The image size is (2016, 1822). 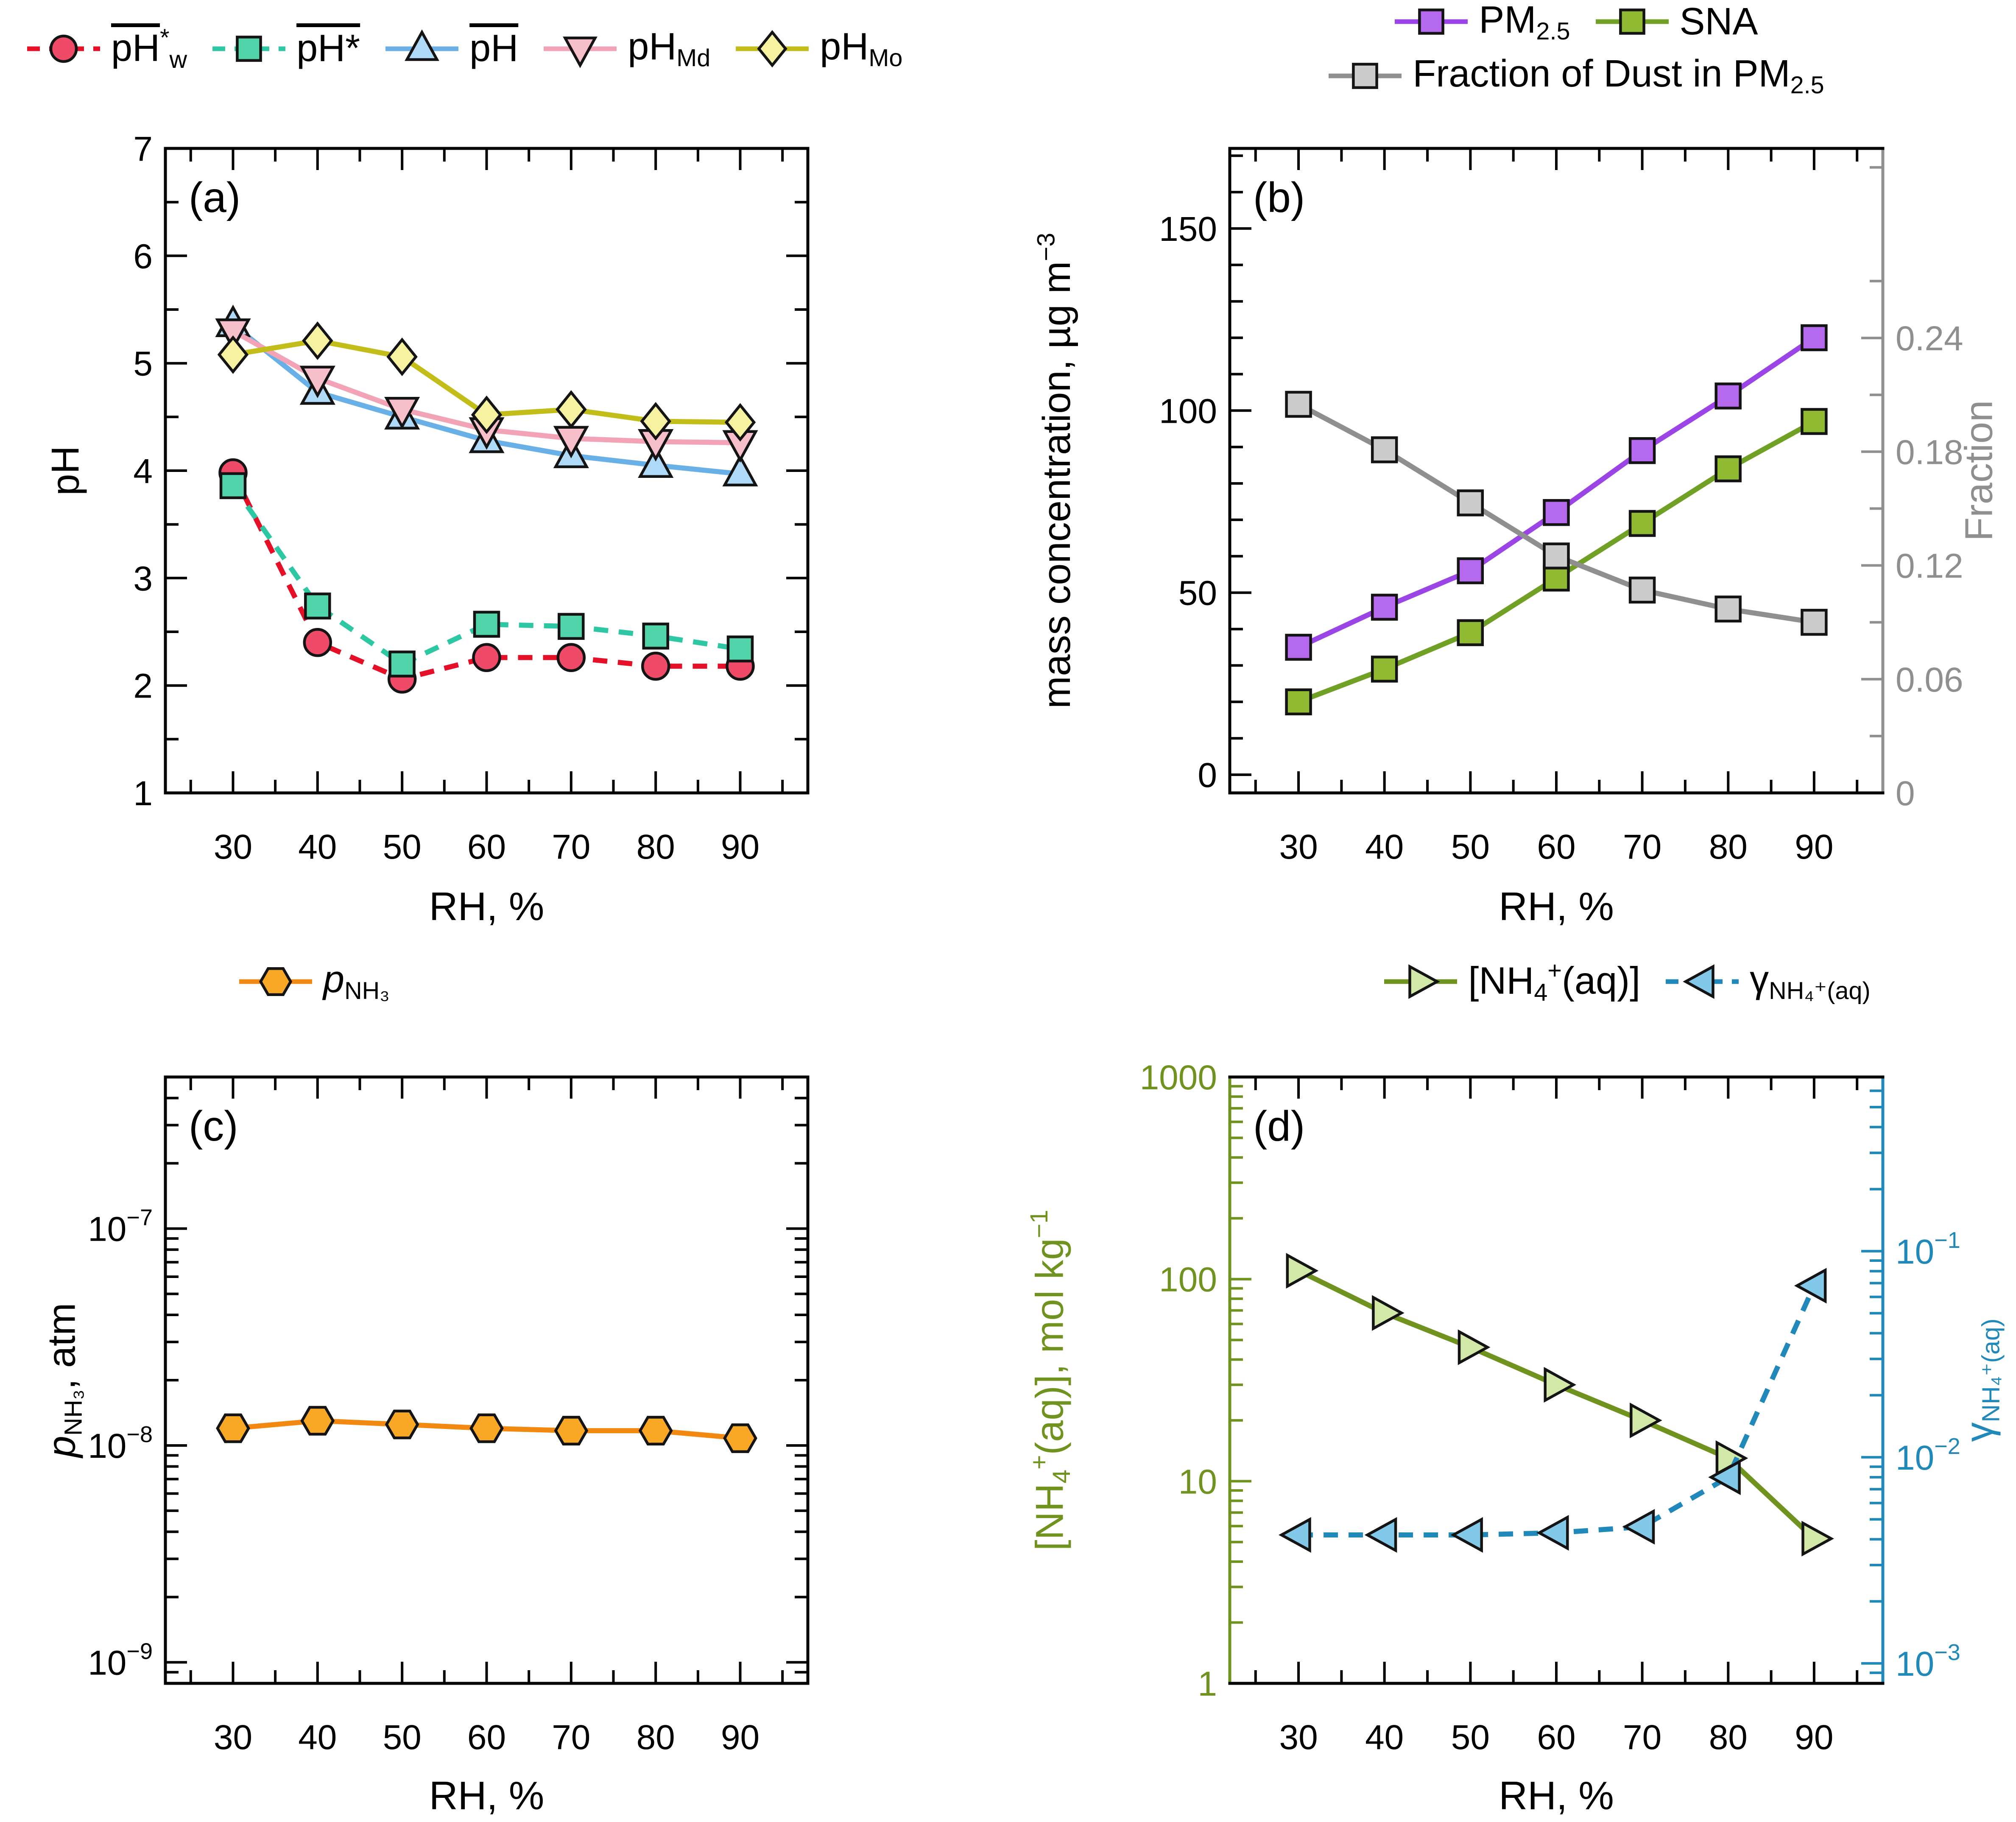 I want to click on svg-text: 0.12, so click(x=1929, y=566).